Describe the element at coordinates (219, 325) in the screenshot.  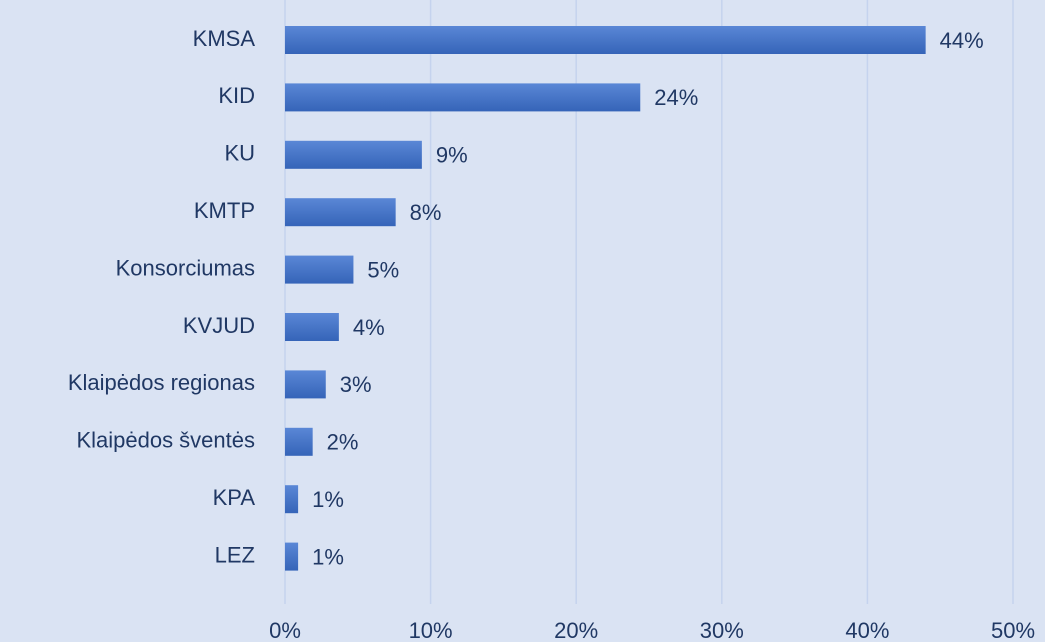
I see `y-tick-label: KVJUD` at that location.